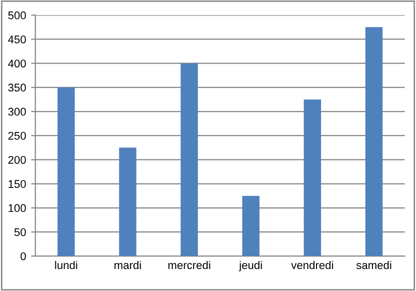 This screenshot has width=416, height=291. Describe the element at coordinates (66, 265) in the screenshot. I see `x-tick-label: lundi` at that location.